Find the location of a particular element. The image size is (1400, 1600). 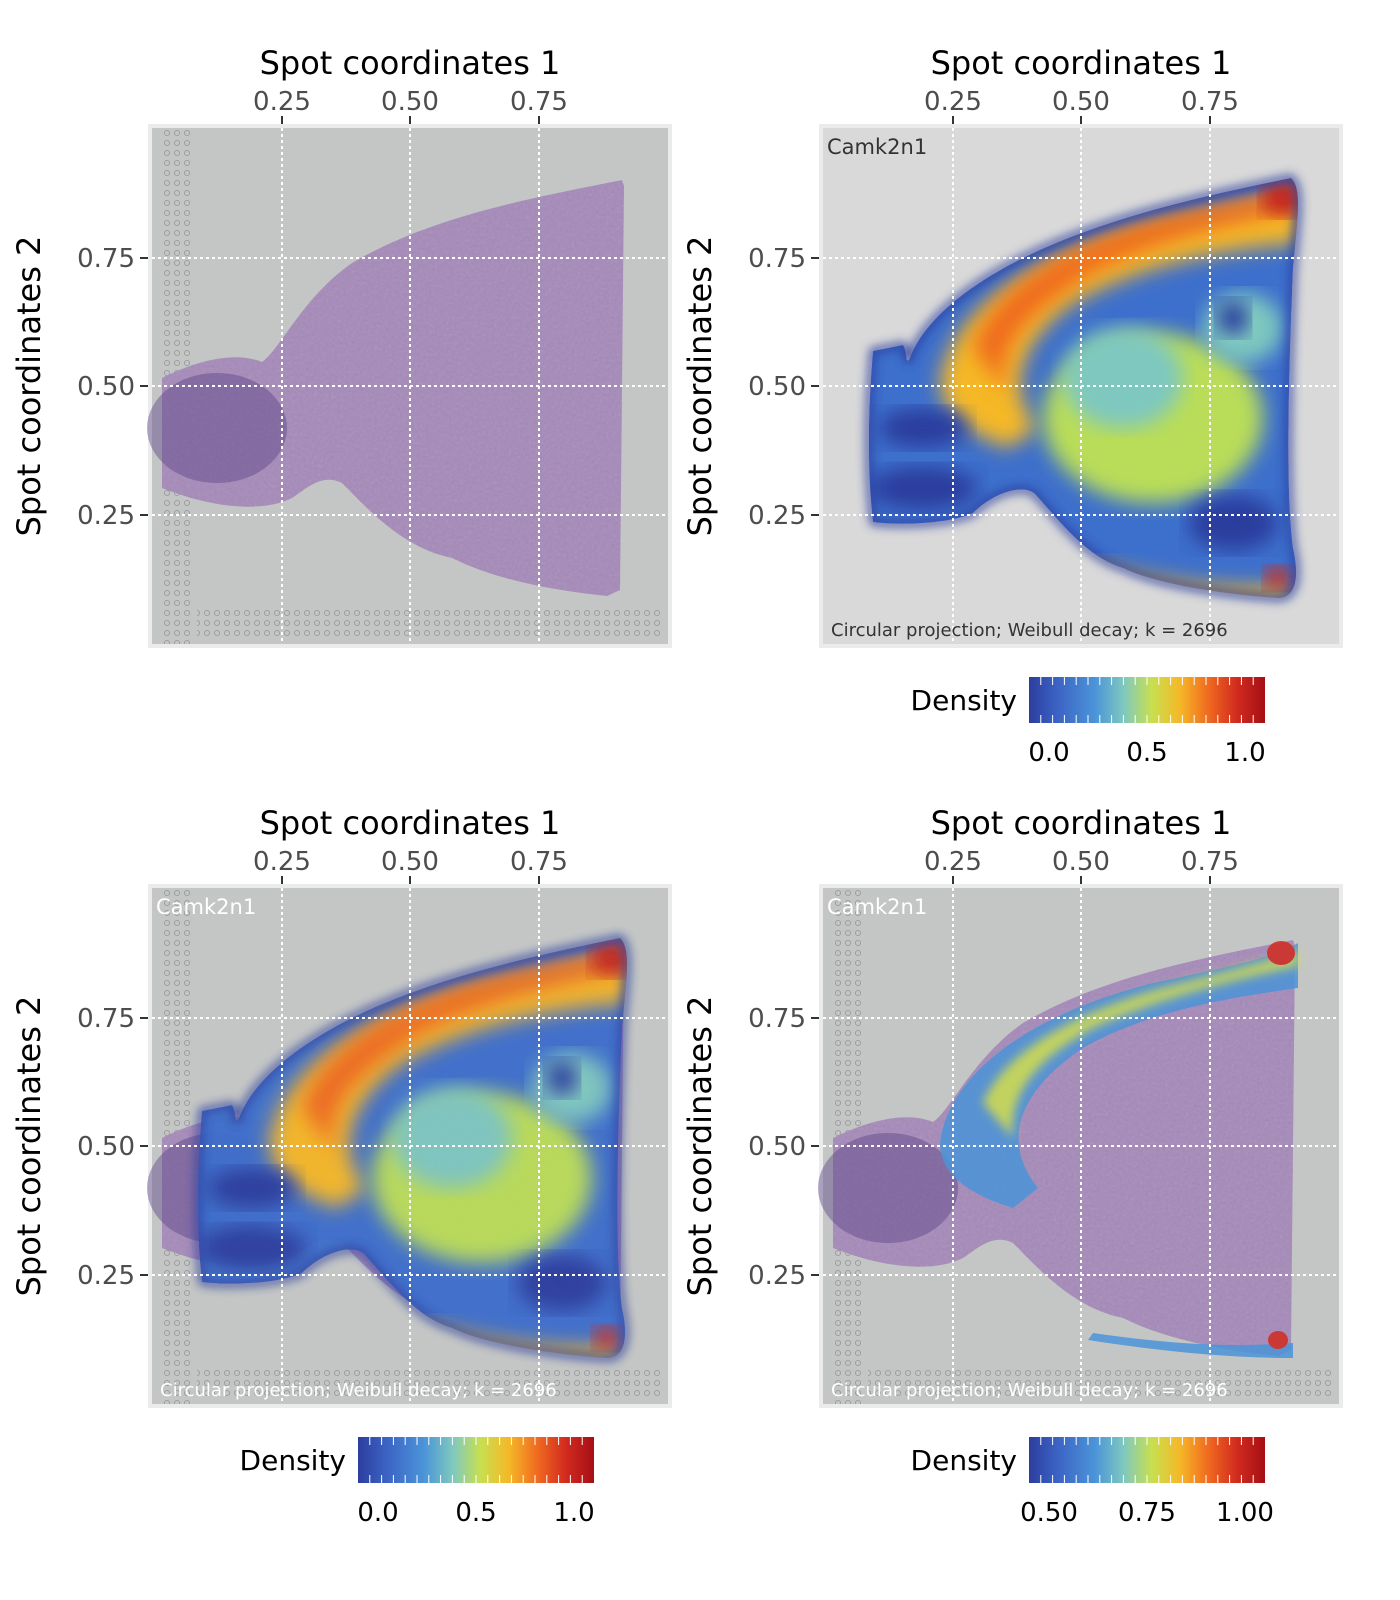

legend-tick-label: 0.75 is located at coordinates (1147, 1513).